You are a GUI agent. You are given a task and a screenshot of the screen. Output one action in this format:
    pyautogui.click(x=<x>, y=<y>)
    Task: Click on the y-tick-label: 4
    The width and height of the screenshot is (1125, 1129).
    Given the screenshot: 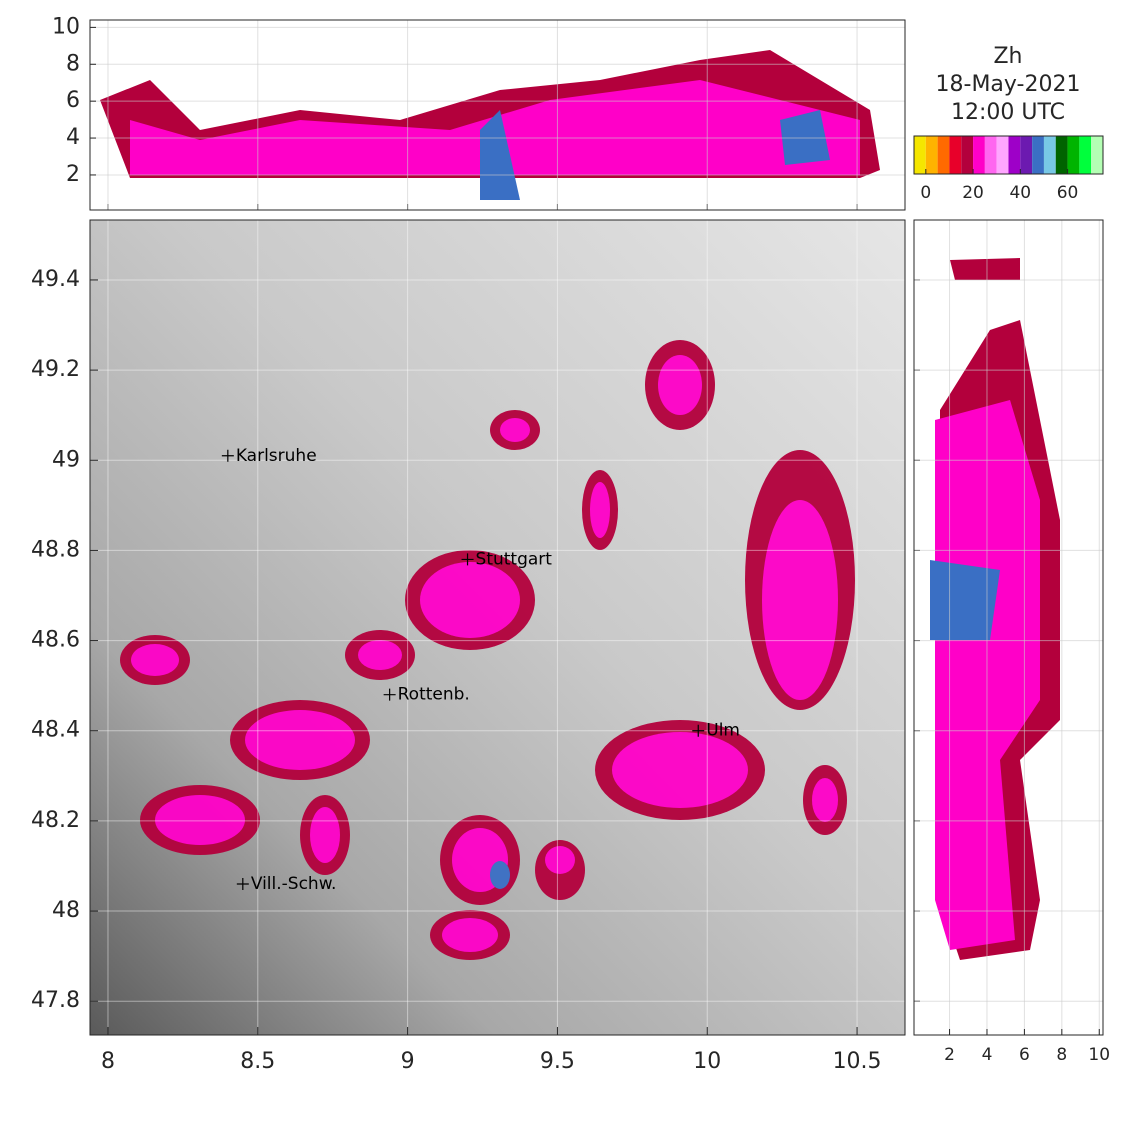 What is the action you would take?
    pyautogui.click(x=73, y=137)
    